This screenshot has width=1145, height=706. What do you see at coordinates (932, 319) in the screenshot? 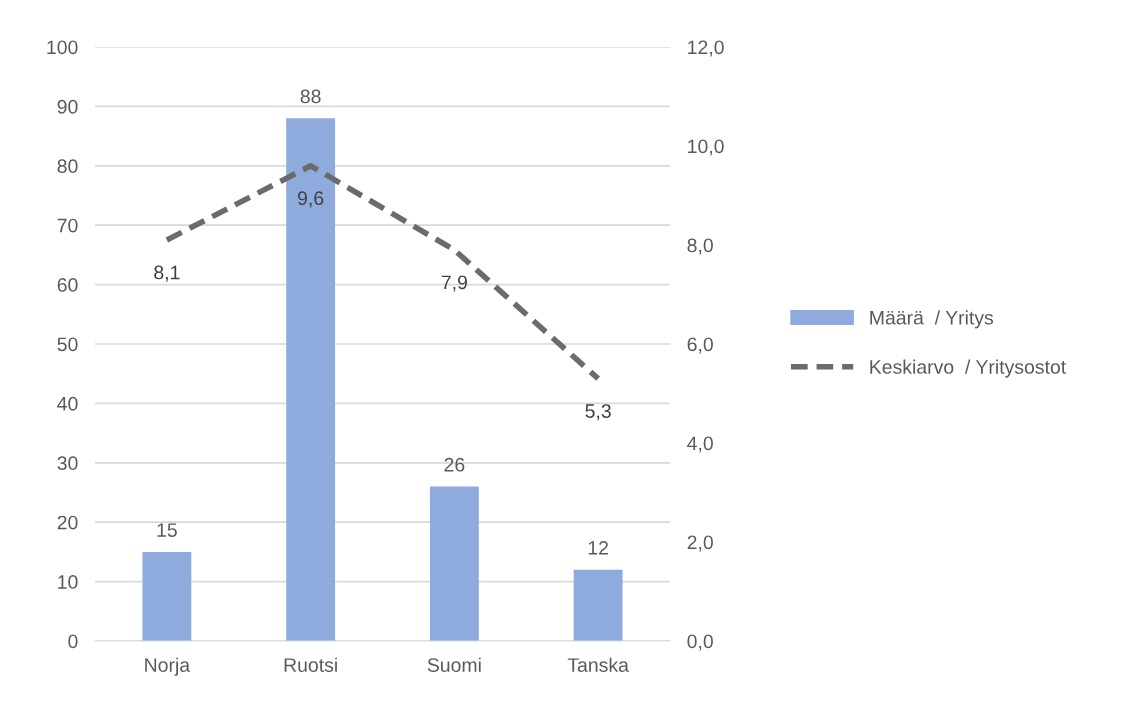
I see `legend-label: Määrä / Yritys` at bounding box center [932, 319].